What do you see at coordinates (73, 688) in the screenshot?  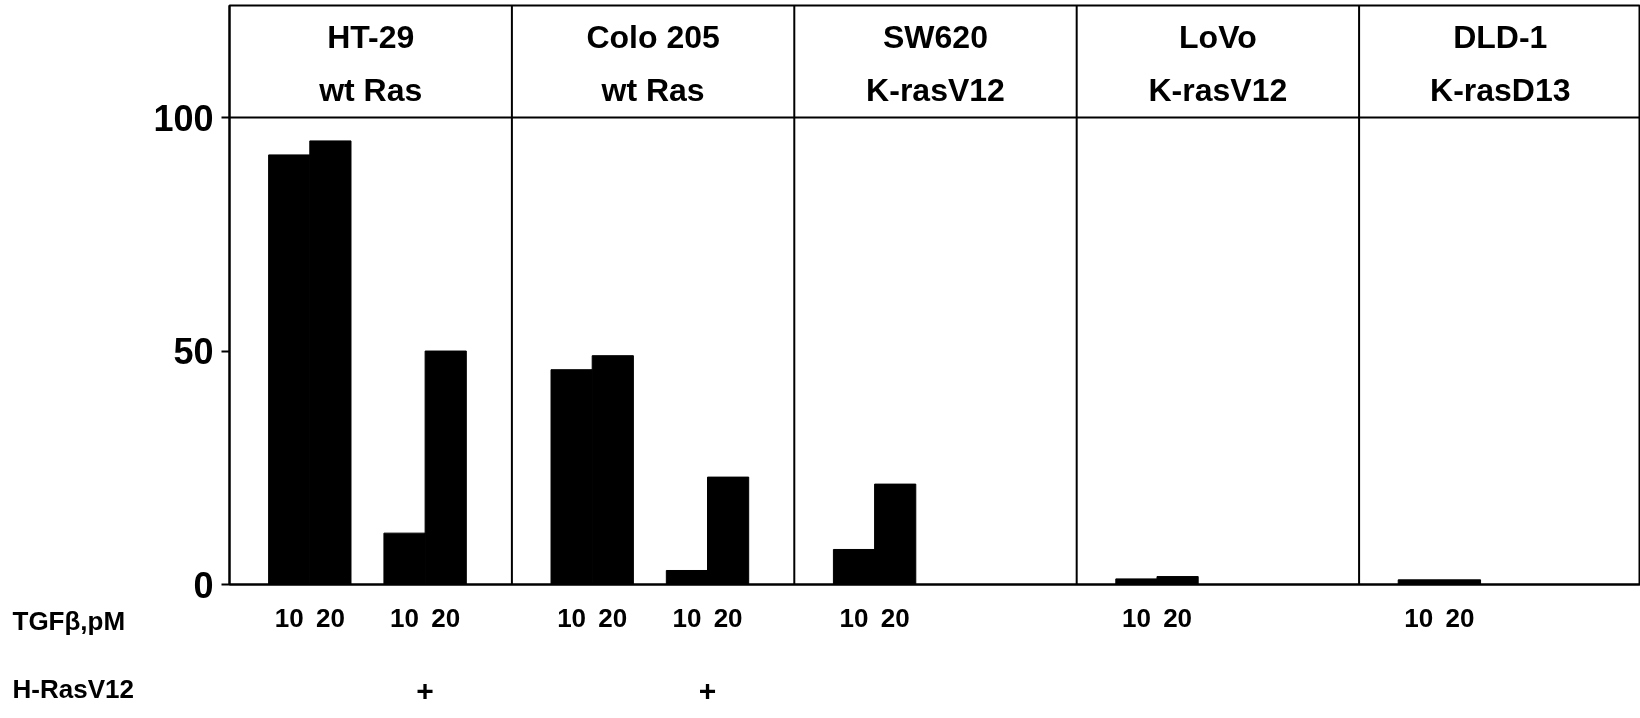 I see `text: H-RasV12` at bounding box center [73, 688].